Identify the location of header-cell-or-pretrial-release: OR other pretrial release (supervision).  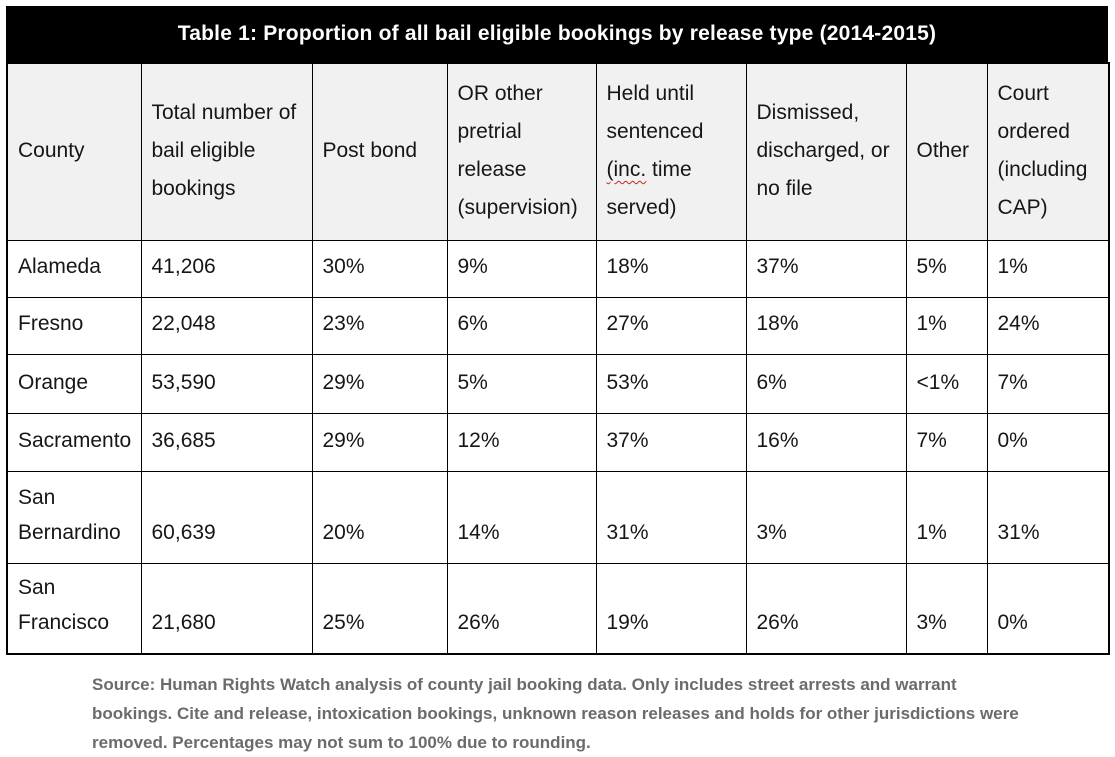
(521, 151).